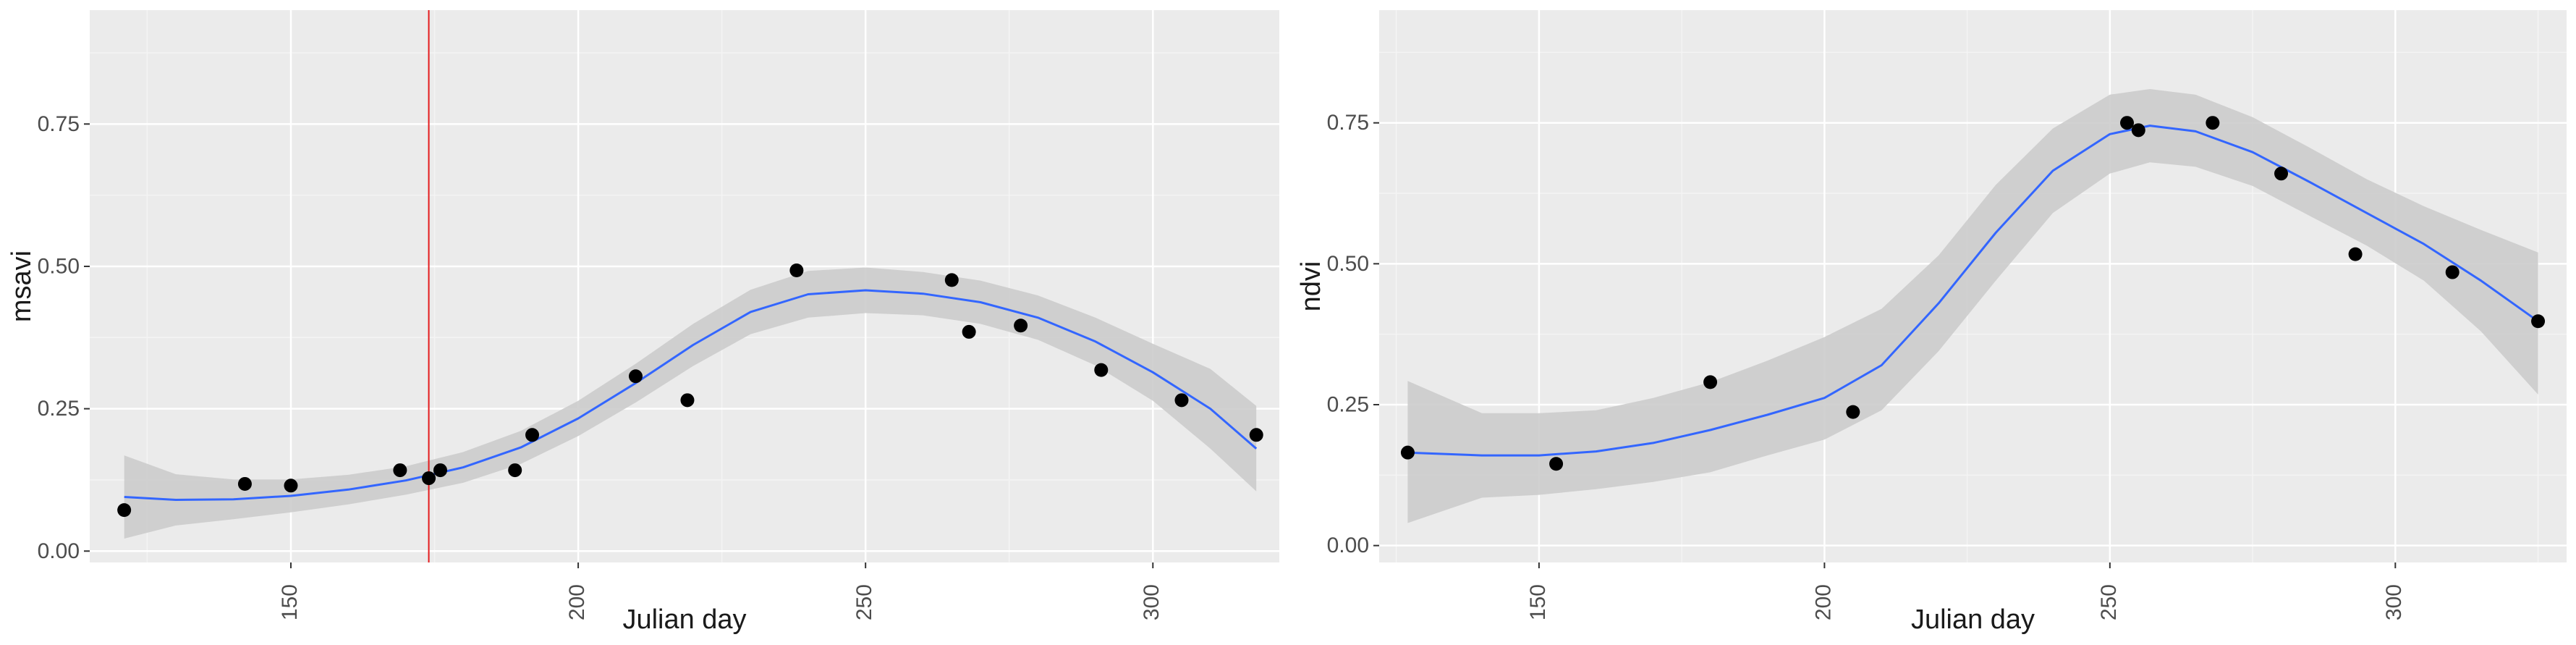 This screenshot has width=2576, height=645. Describe the element at coordinates (22, 286) in the screenshot. I see `y-axis-title: msavi` at that location.